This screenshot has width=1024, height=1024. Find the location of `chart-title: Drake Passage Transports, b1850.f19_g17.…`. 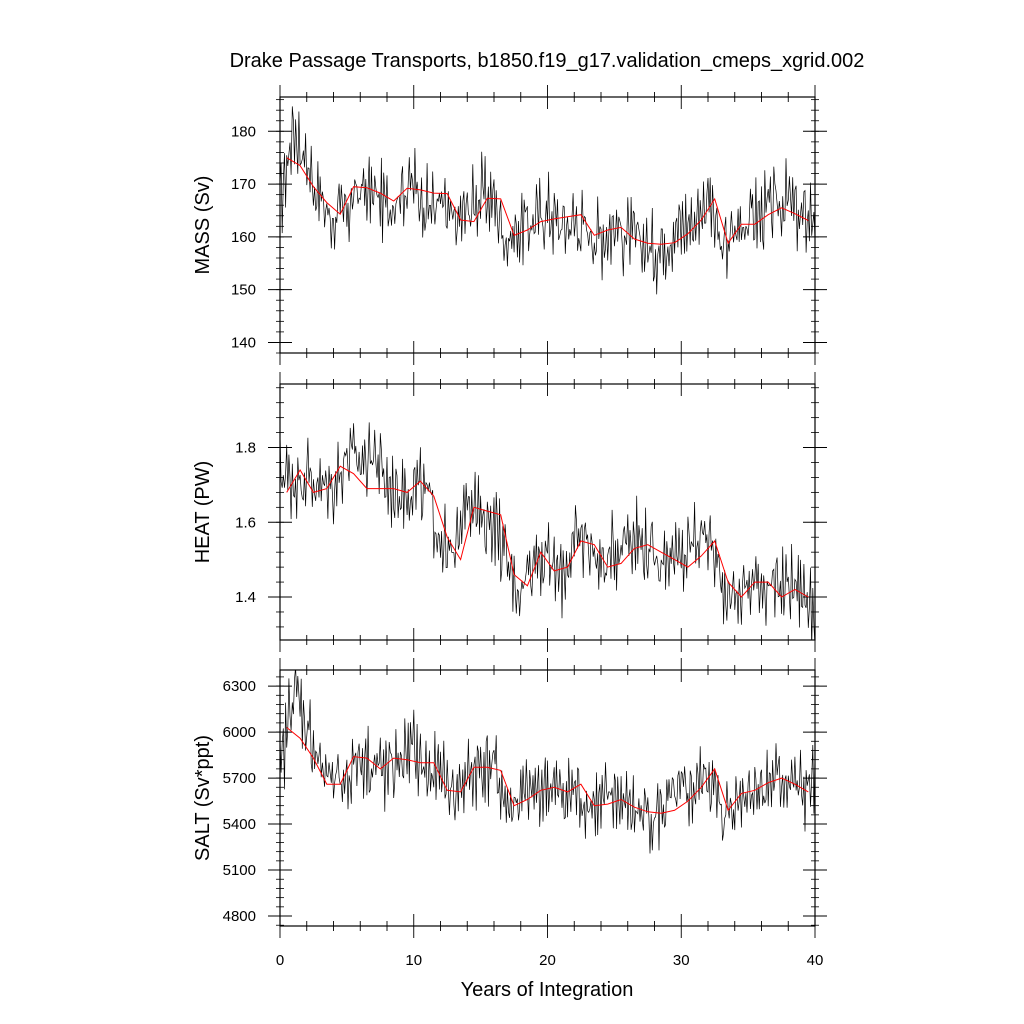

chart-title: Drake Passage Transports, b1850.f19_g17.… is located at coordinates (547, 61).